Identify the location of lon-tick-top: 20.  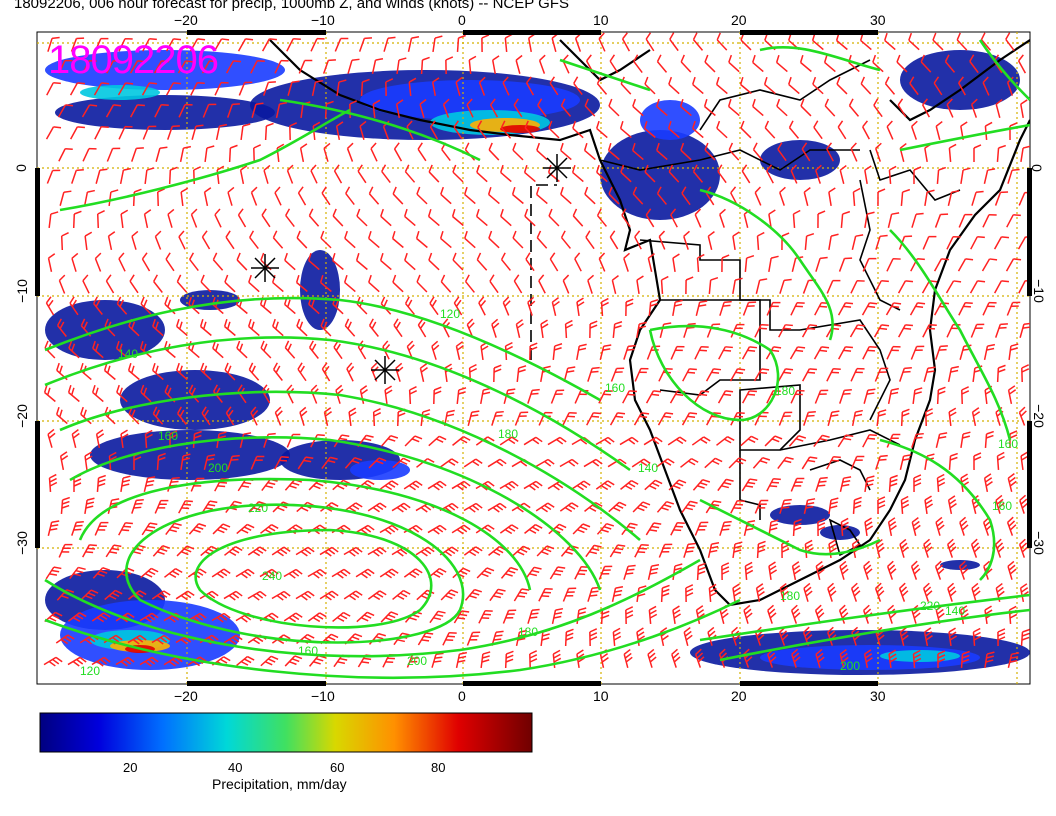
(739, 20).